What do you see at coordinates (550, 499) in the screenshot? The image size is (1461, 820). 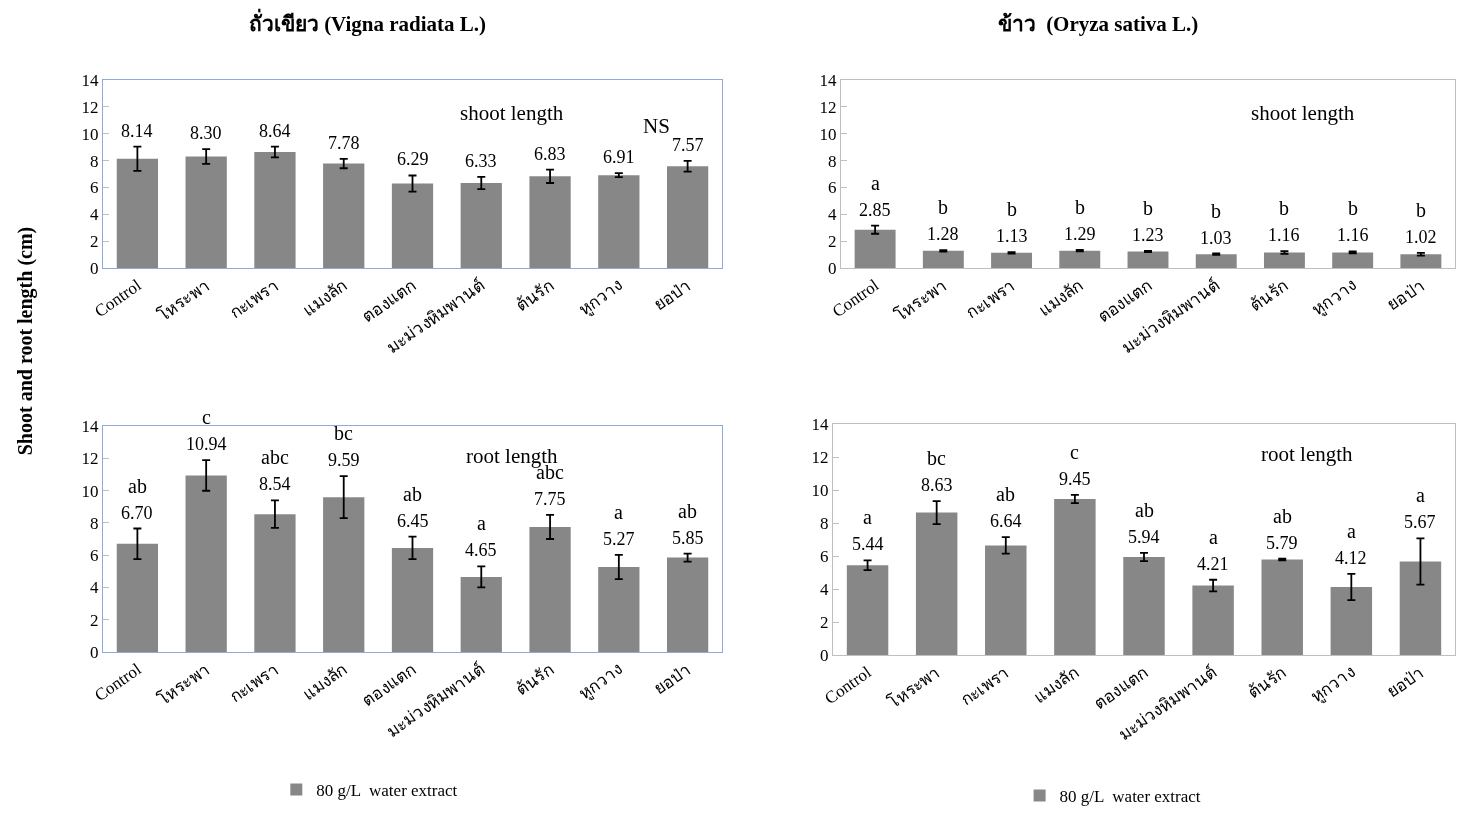 I see `data-label: 7.75` at bounding box center [550, 499].